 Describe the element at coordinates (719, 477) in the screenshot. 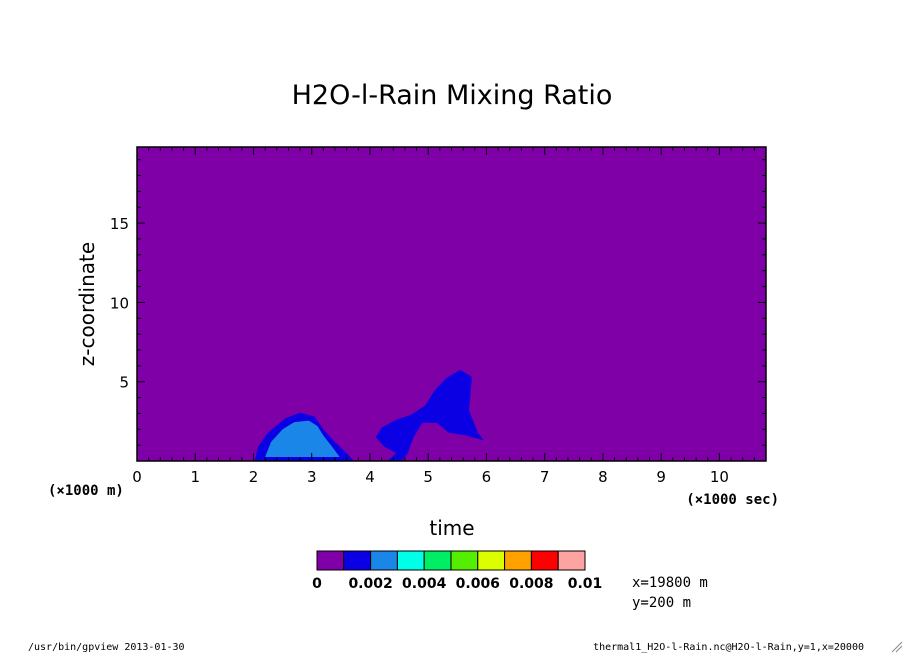

I see `x-tick-label: 10` at that location.